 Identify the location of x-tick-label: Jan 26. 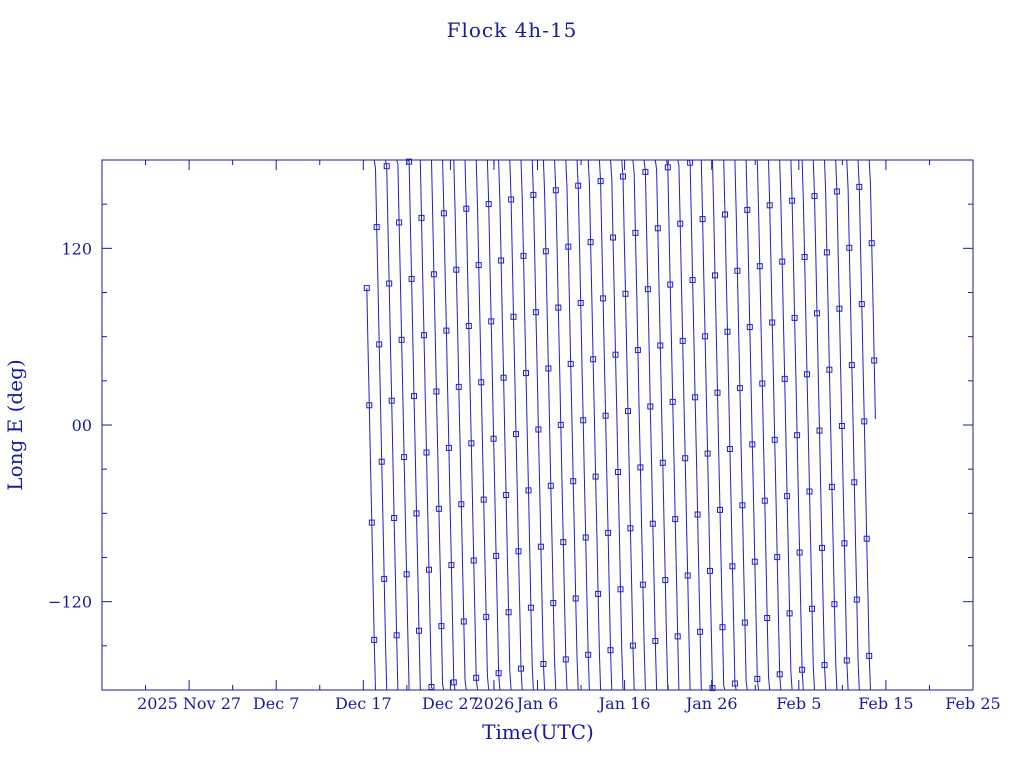
(711, 703).